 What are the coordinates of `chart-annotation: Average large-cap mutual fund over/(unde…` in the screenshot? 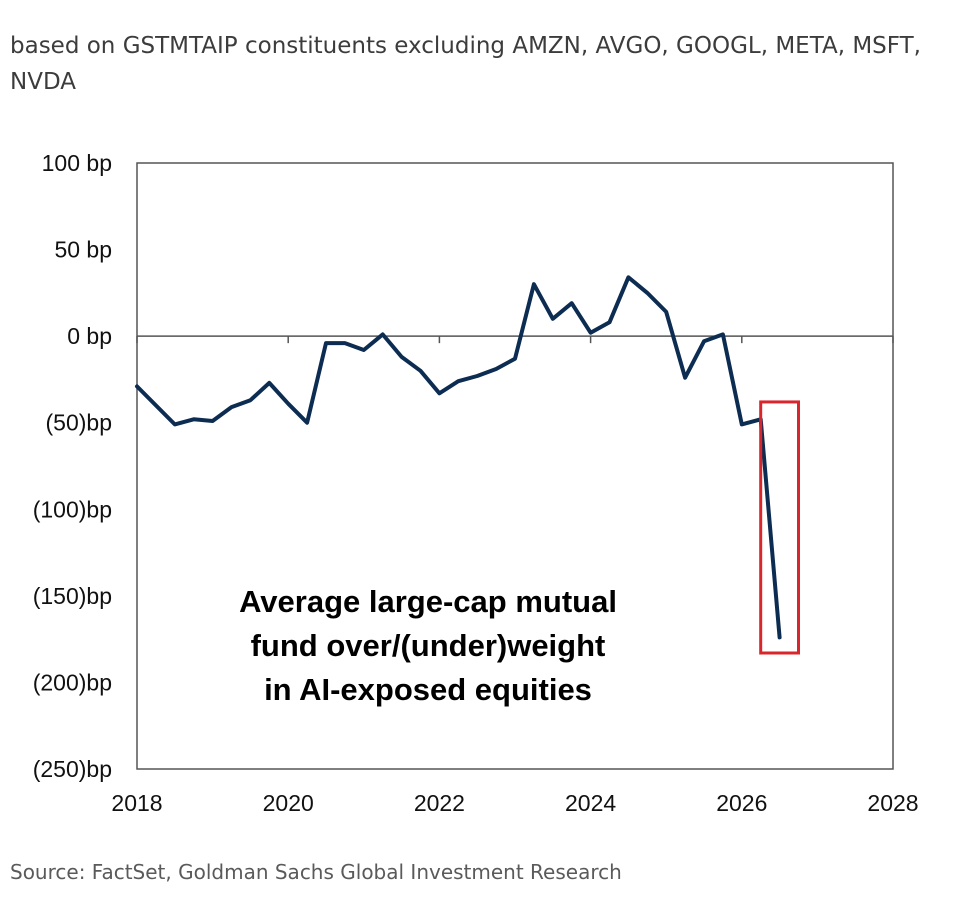 It's located at (428, 645).